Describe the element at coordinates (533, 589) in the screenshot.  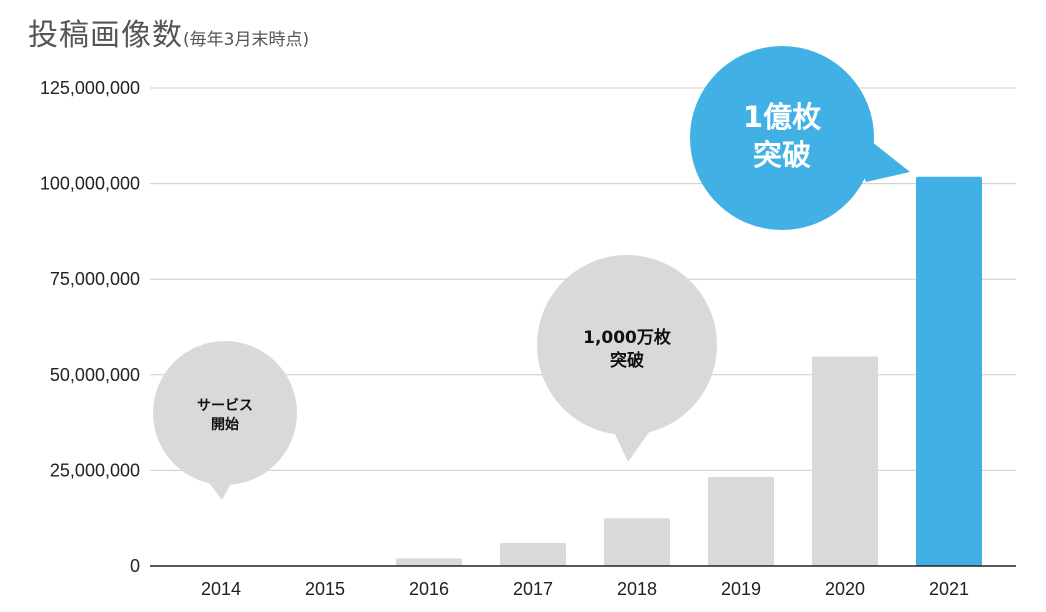
I see `x-tick-label: 2017` at that location.